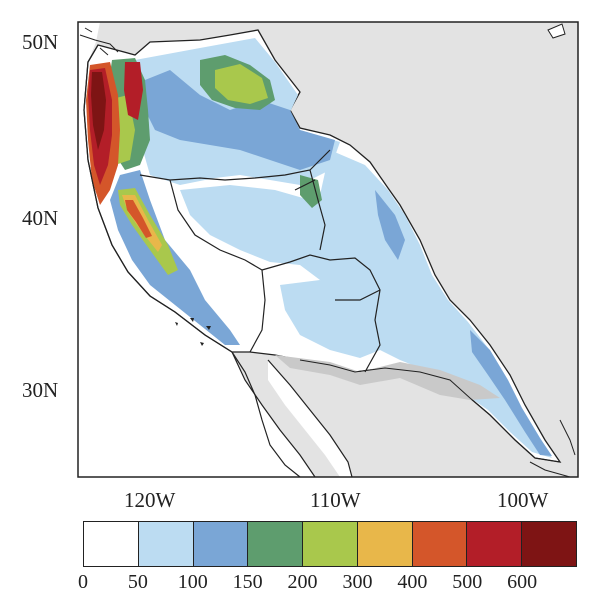  Describe the element at coordinates (240, 120) in the screenshot. I see `precip-100-150-north` at that location.